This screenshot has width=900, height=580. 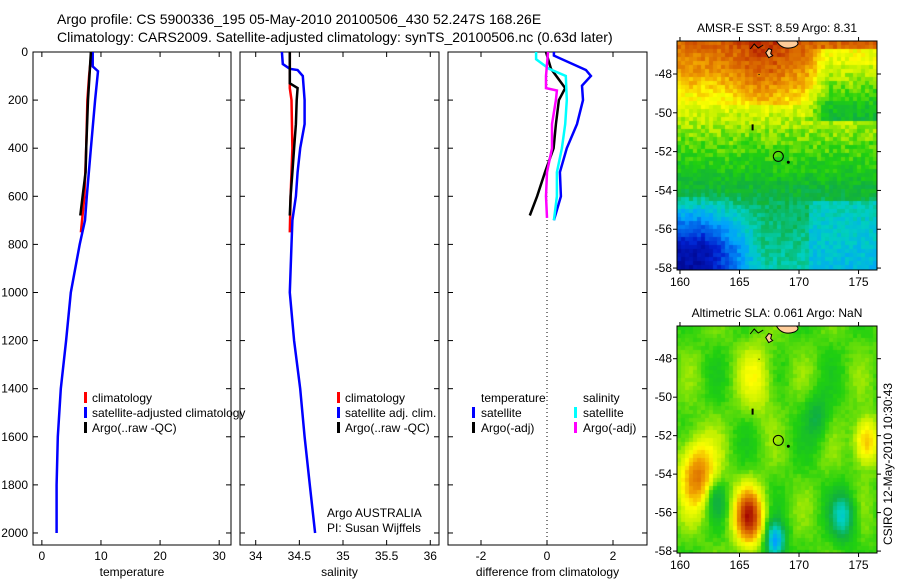 What do you see at coordinates (513, 398) in the screenshot?
I see `legend-header-temperature: temperature` at bounding box center [513, 398].